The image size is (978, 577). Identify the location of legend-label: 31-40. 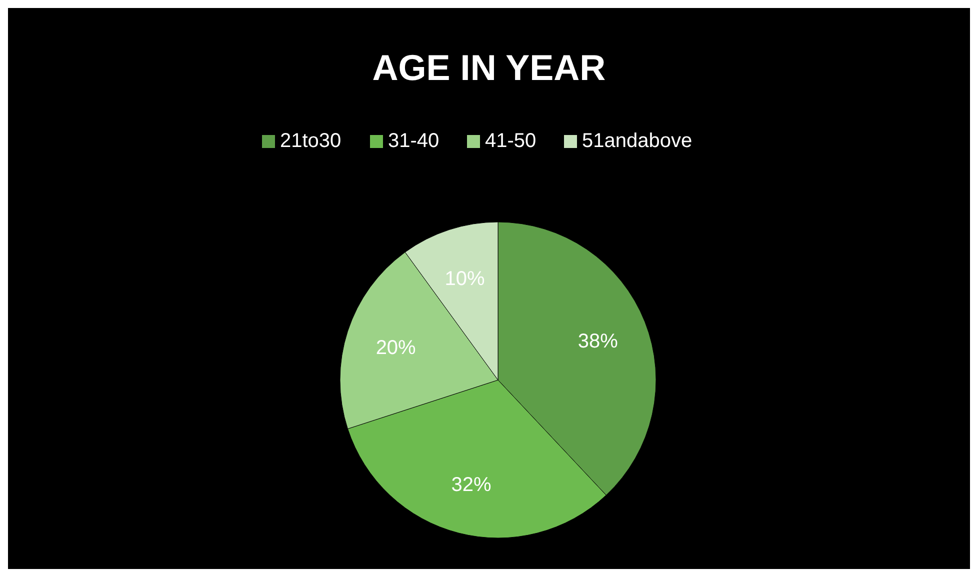
(414, 141).